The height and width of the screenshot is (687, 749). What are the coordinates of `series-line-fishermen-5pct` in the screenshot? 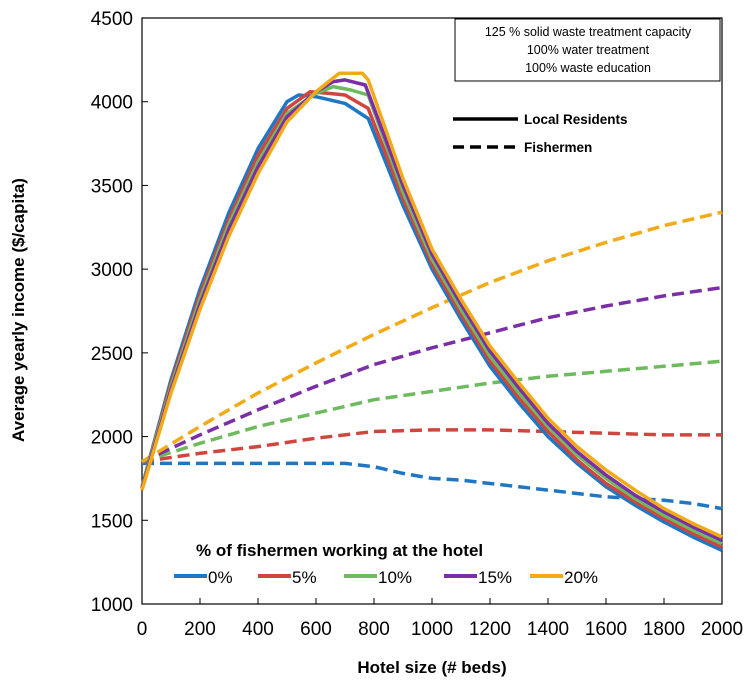 It's located at (431, 446).